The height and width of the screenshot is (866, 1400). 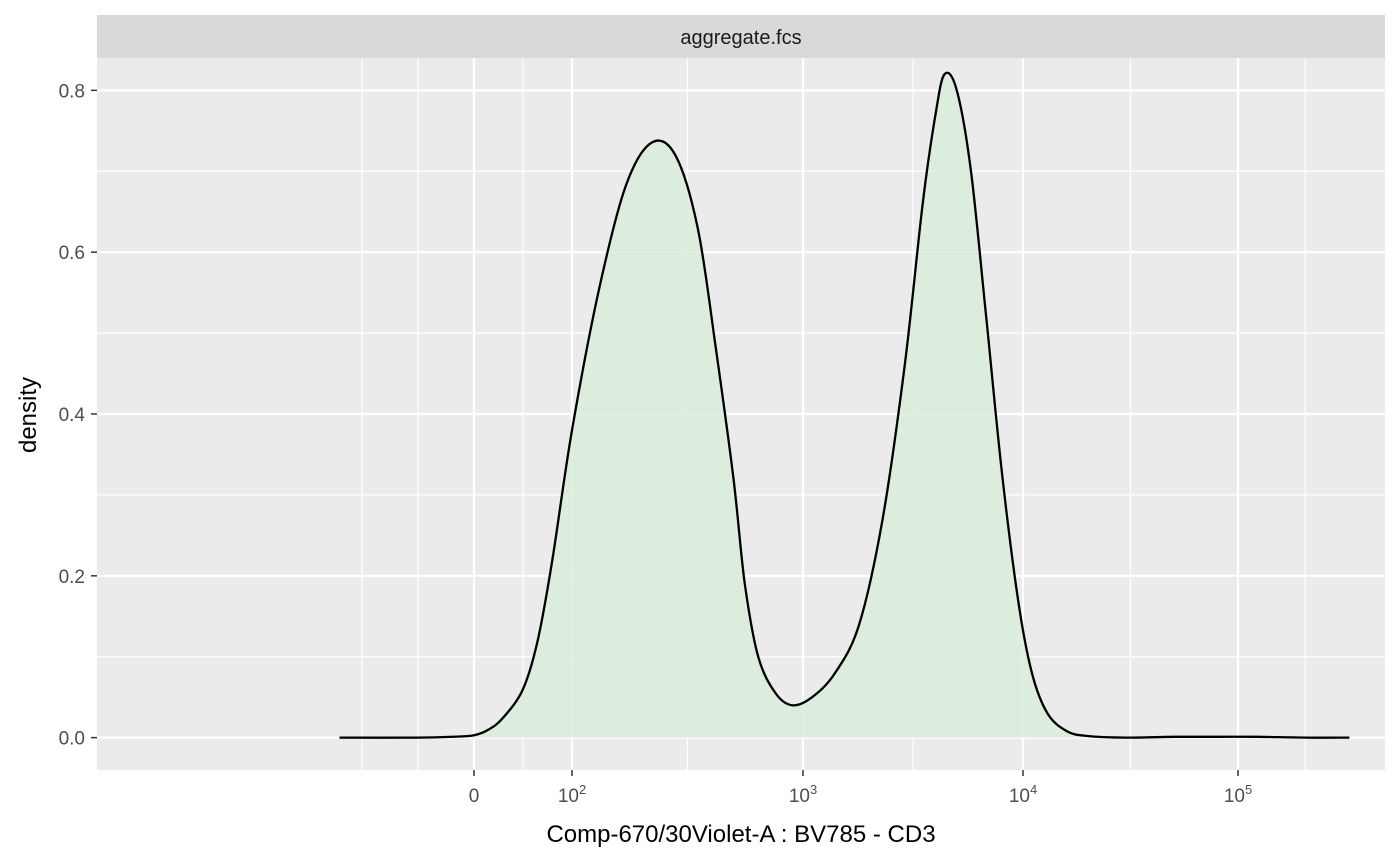 What do you see at coordinates (1023, 794) in the screenshot?
I see `x-tick-label: 10⁴` at bounding box center [1023, 794].